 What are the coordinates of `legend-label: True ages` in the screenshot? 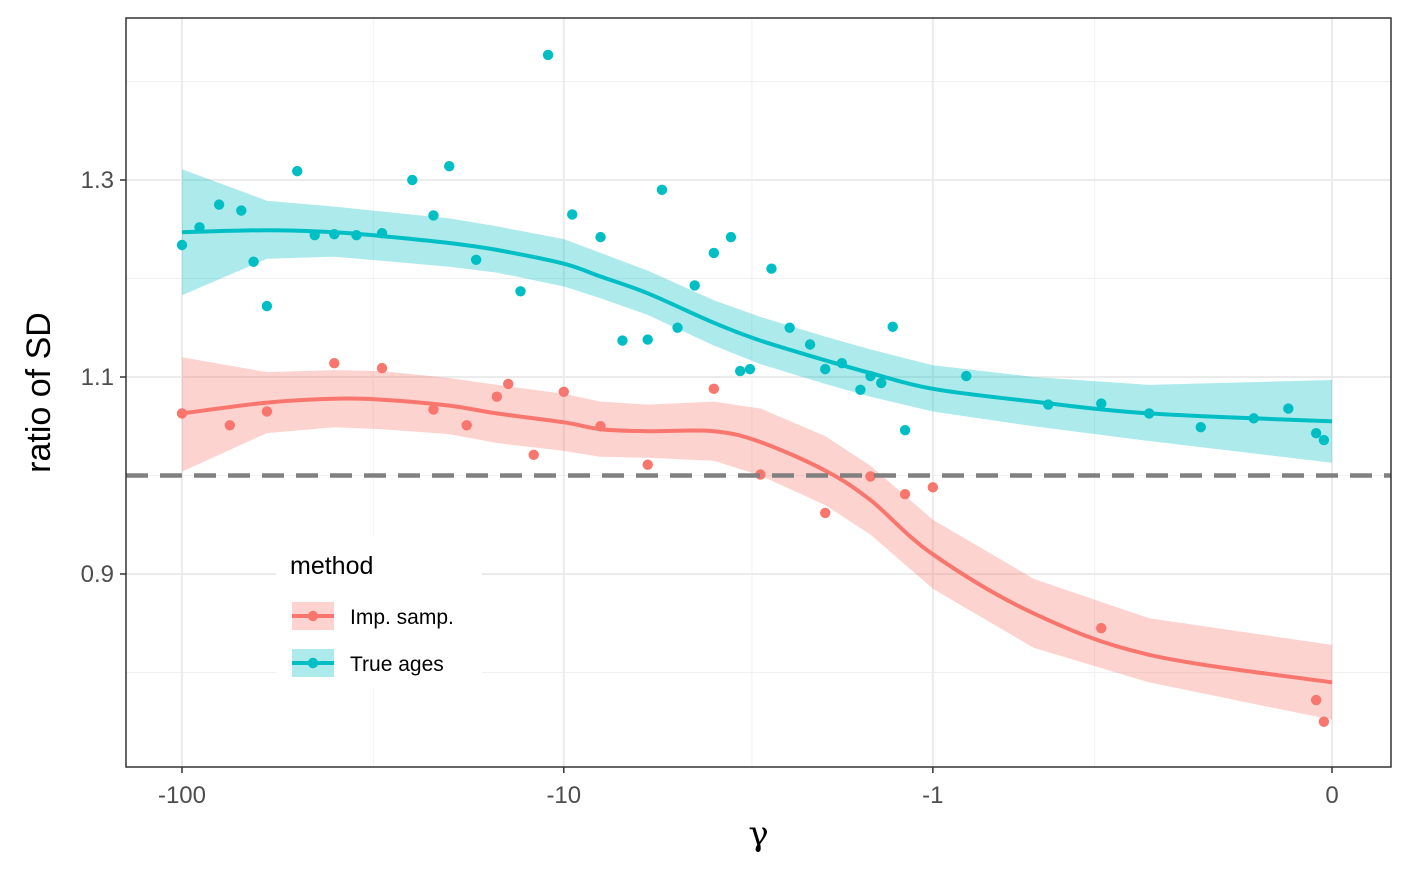 It's located at (397, 664).